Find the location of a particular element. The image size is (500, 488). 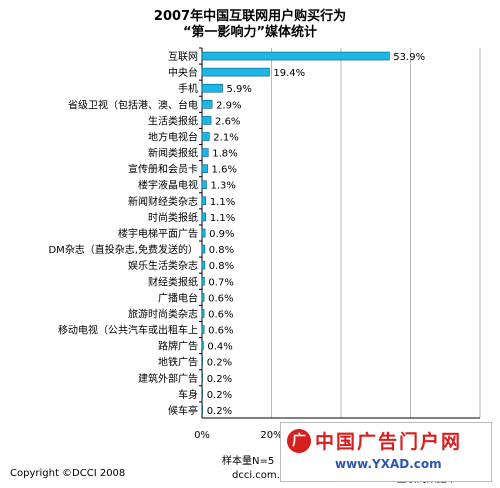

sample-size-text: 样本量N=5 is located at coordinates (248, 461).